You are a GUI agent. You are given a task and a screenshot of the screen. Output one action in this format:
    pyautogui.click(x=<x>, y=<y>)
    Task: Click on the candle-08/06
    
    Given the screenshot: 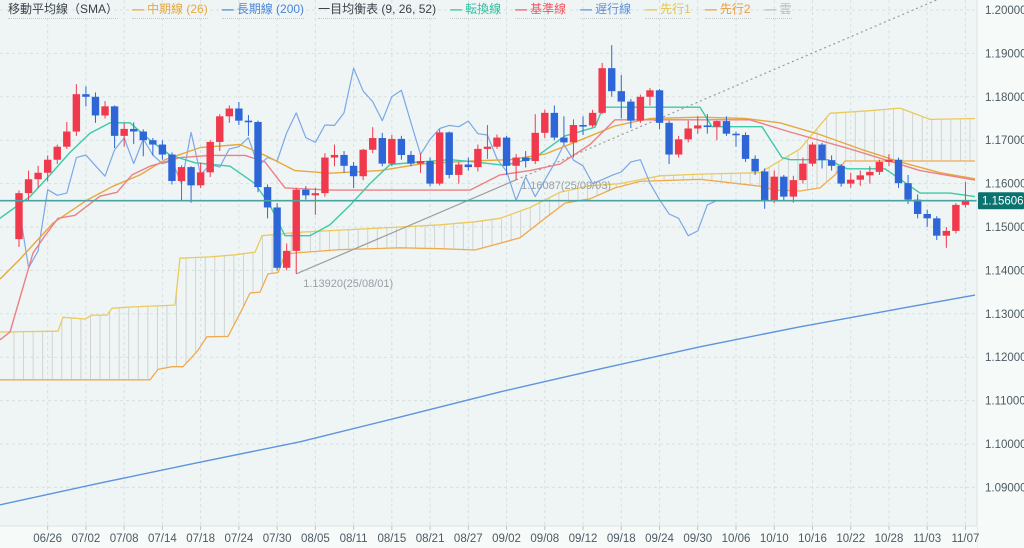 What is the action you would take?
    pyautogui.click(x=325, y=175)
    